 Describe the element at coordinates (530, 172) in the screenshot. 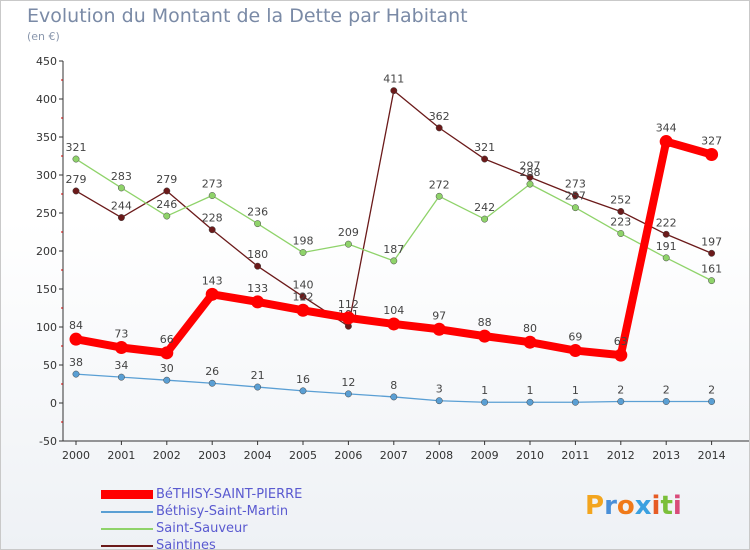

I see `data-label: 288` at that location.